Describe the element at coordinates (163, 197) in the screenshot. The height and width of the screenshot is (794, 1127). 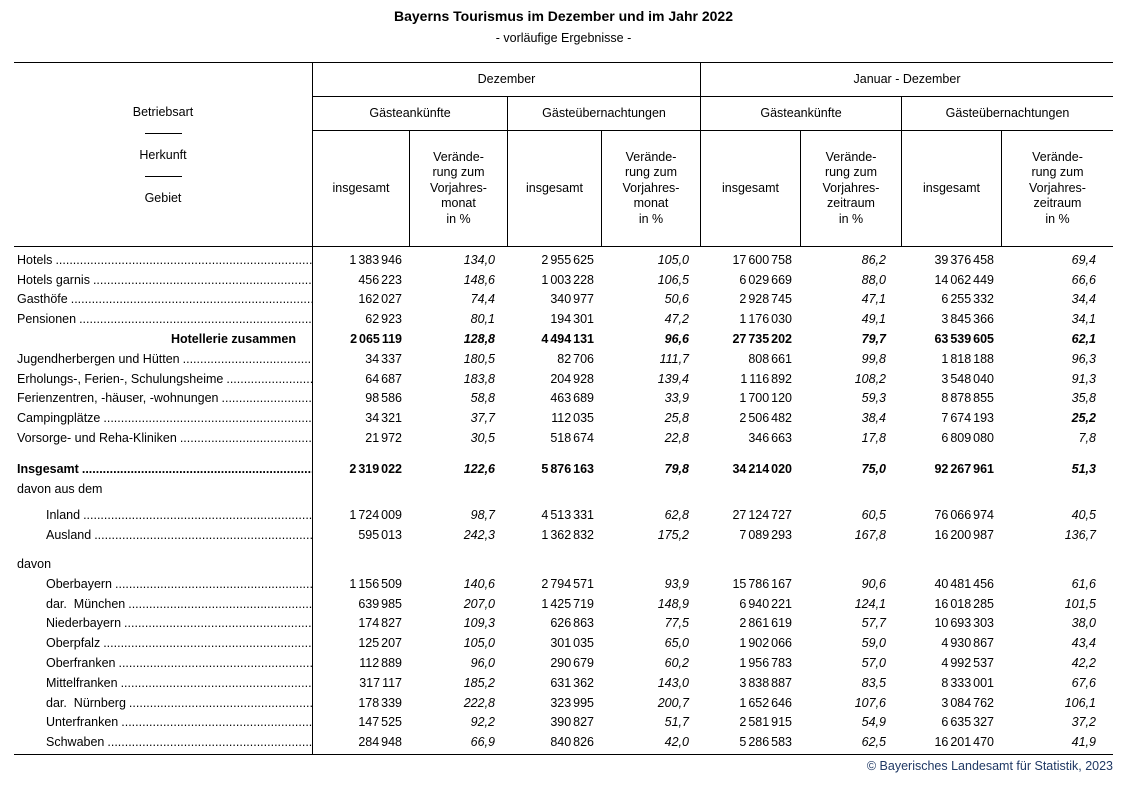
I see `stub-gebiet: Gebiet` at that location.